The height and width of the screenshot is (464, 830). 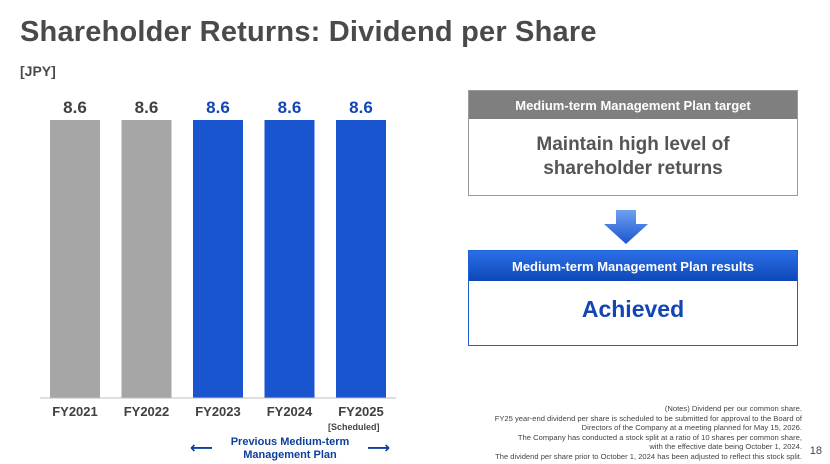 What do you see at coordinates (633, 266) in the screenshot?
I see `plan-results-header: Medium-term Management Plan results` at bounding box center [633, 266].